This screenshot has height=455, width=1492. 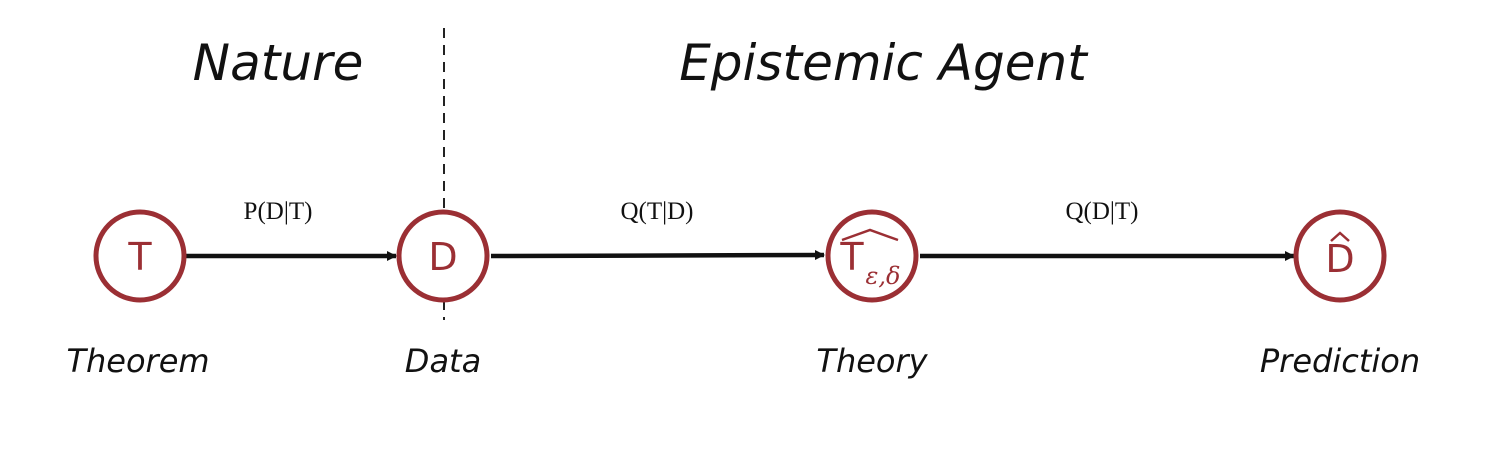 What do you see at coordinates (1101, 211) in the screenshot?
I see `edge-label-q-d-given-t: Q(D|T)` at bounding box center [1101, 211].